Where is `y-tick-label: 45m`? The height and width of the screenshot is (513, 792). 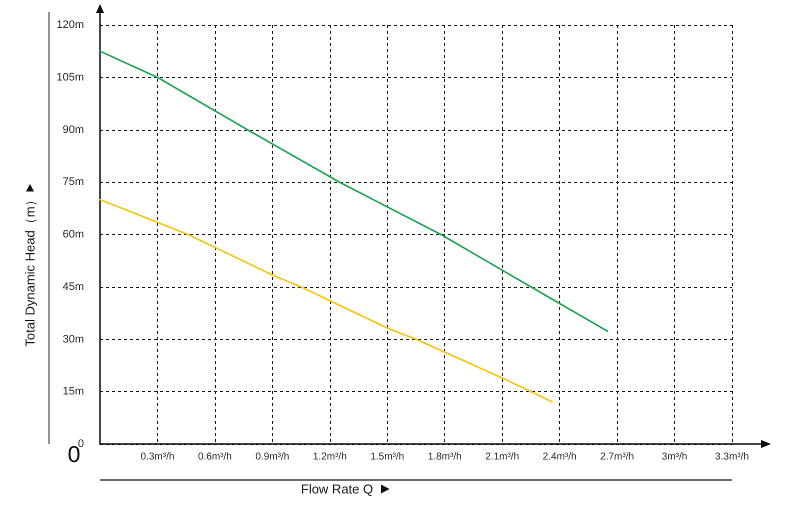 y-tick-label: 45m is located at coordinates (73, 286).